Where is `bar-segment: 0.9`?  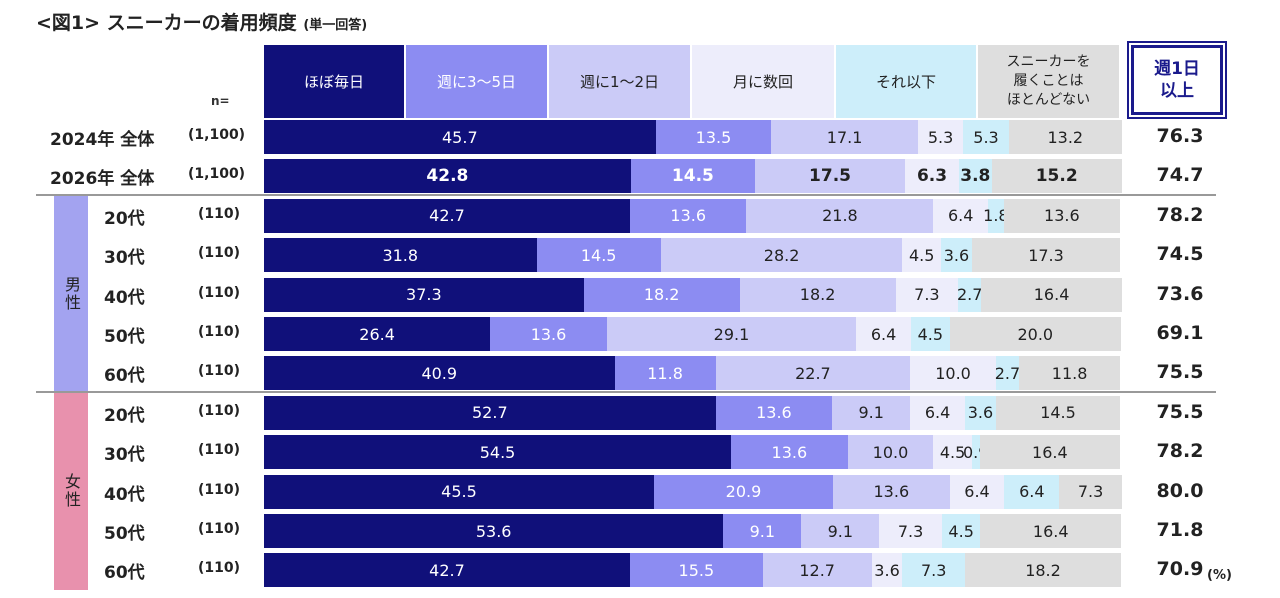
bar-segment: 0.9 is located at coordinates (975, 452).